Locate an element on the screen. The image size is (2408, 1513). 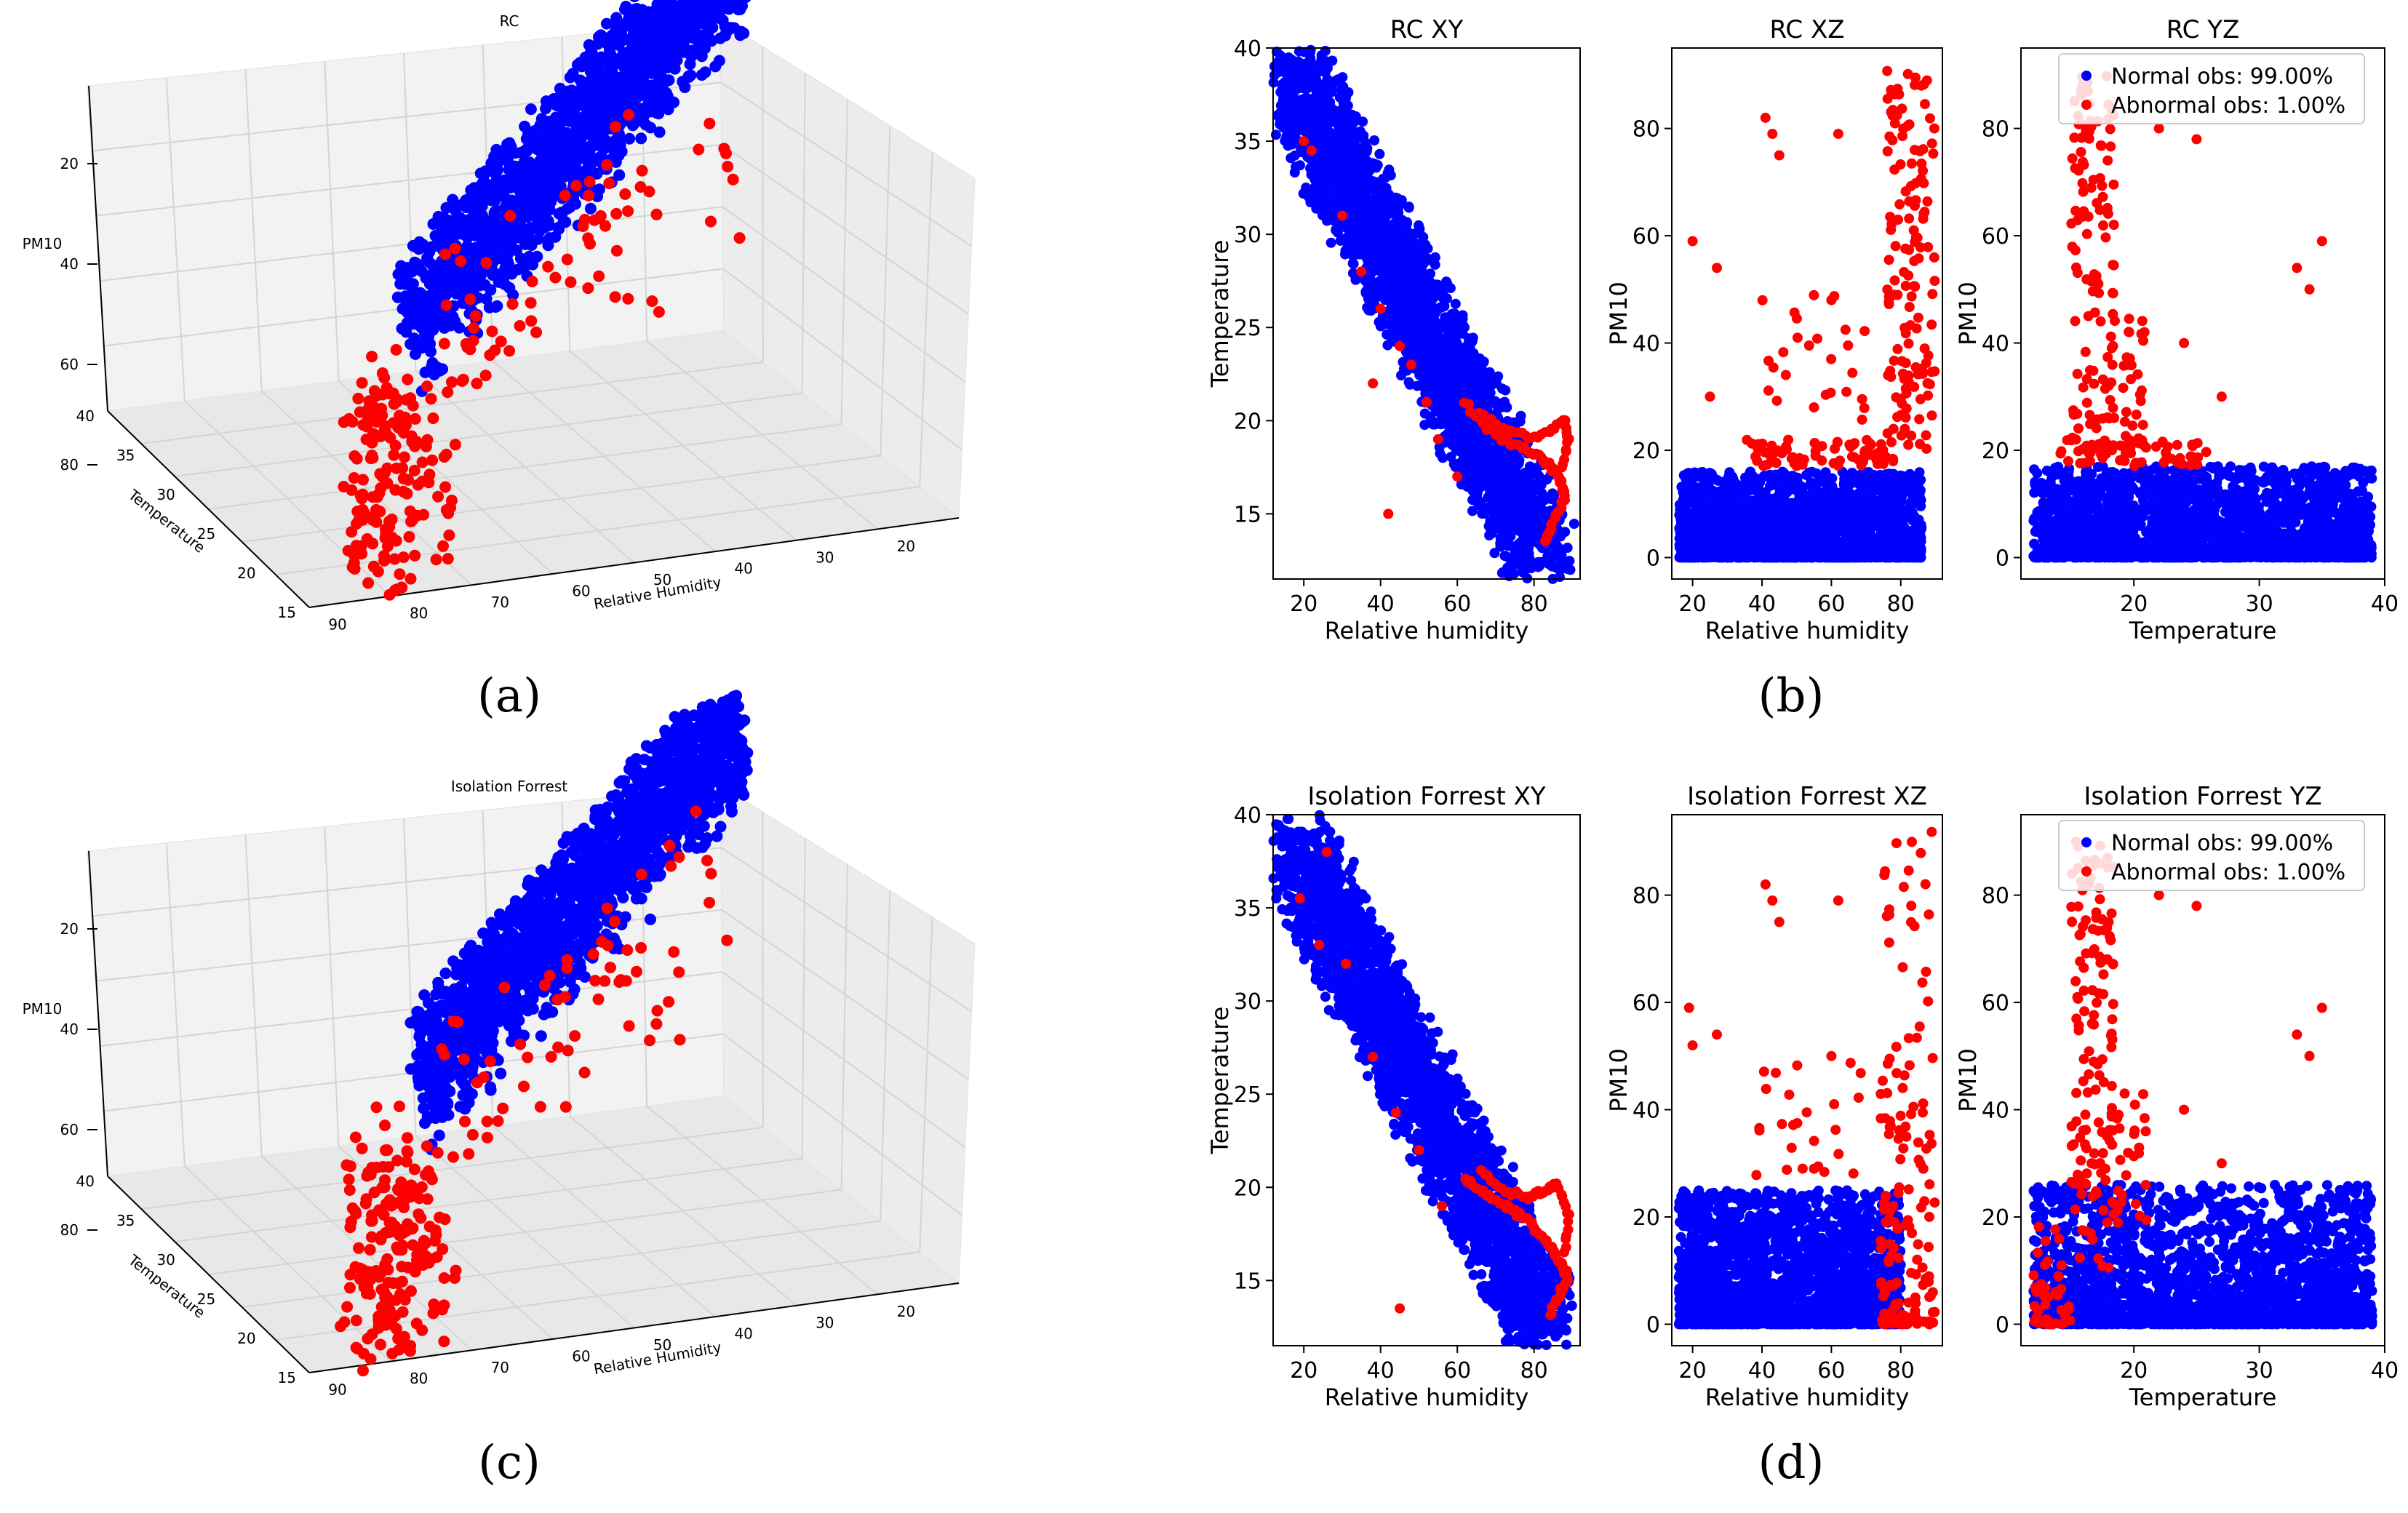
panel-title: RC XY is located at coordinates (1427, 29).